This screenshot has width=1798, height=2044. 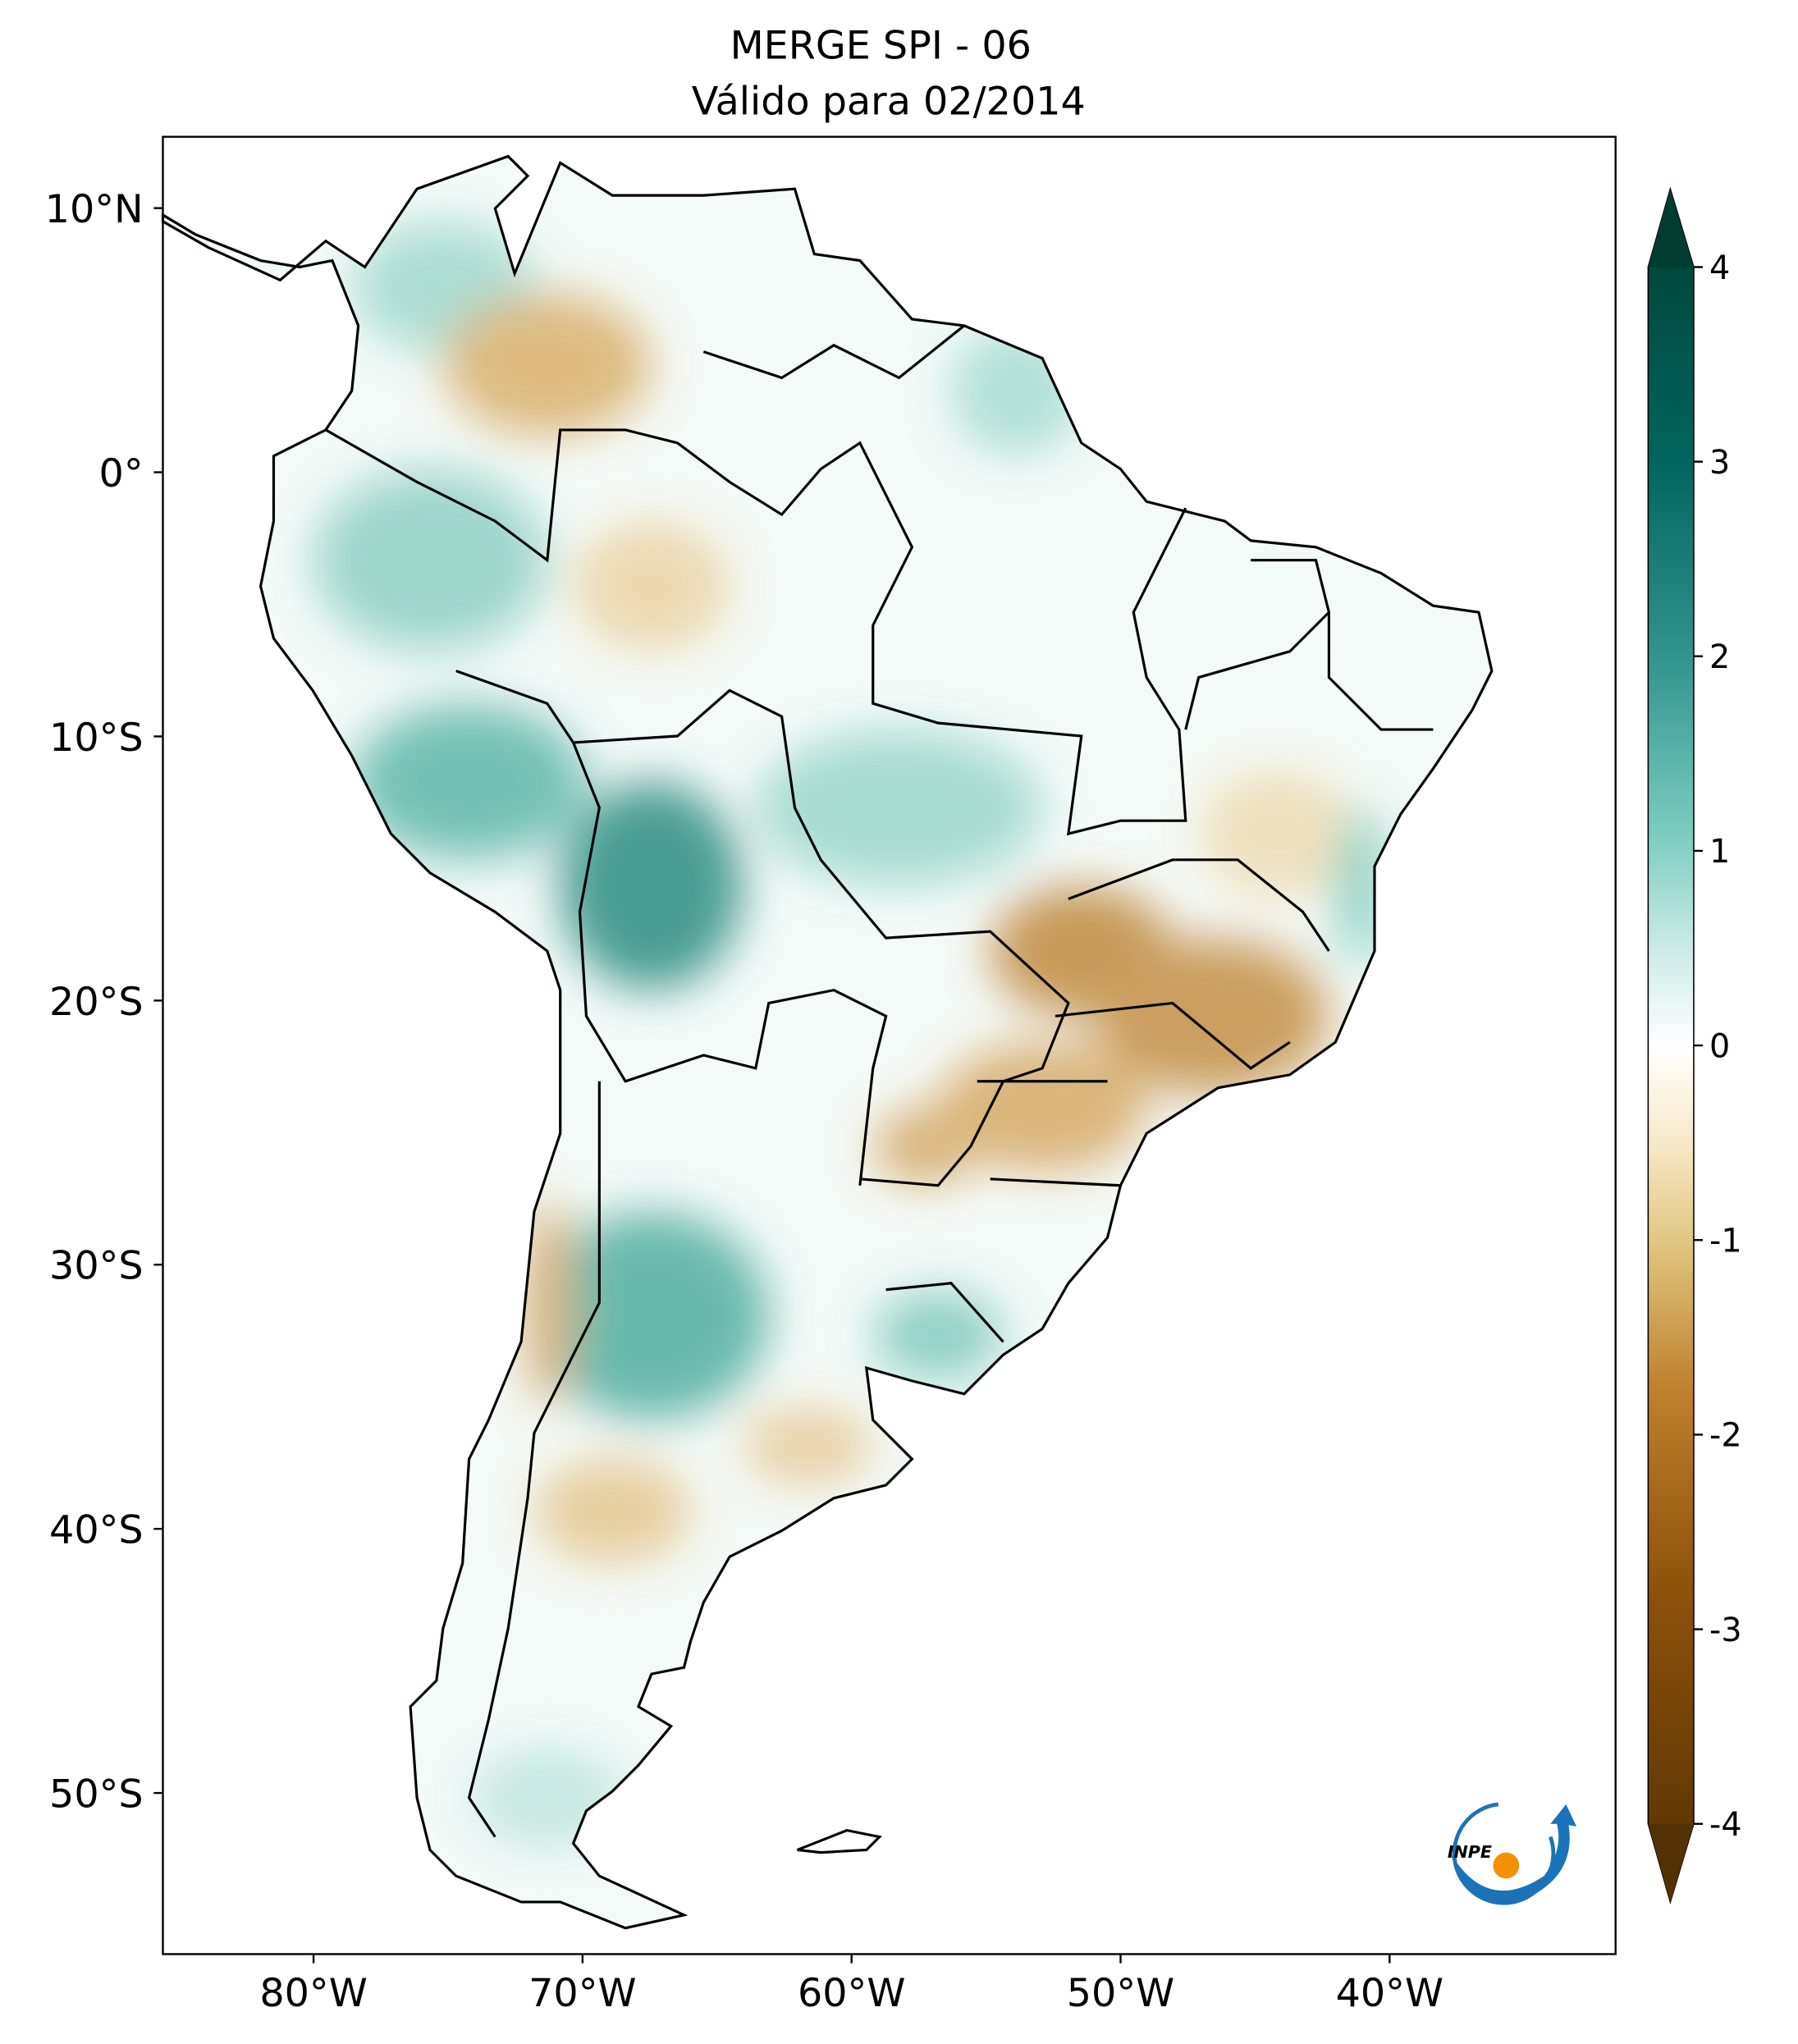 What do you see at coordinates (94, 209) in the screenshot?
I see `y-tick-label: 10°N` at bounding box center [94, 209].